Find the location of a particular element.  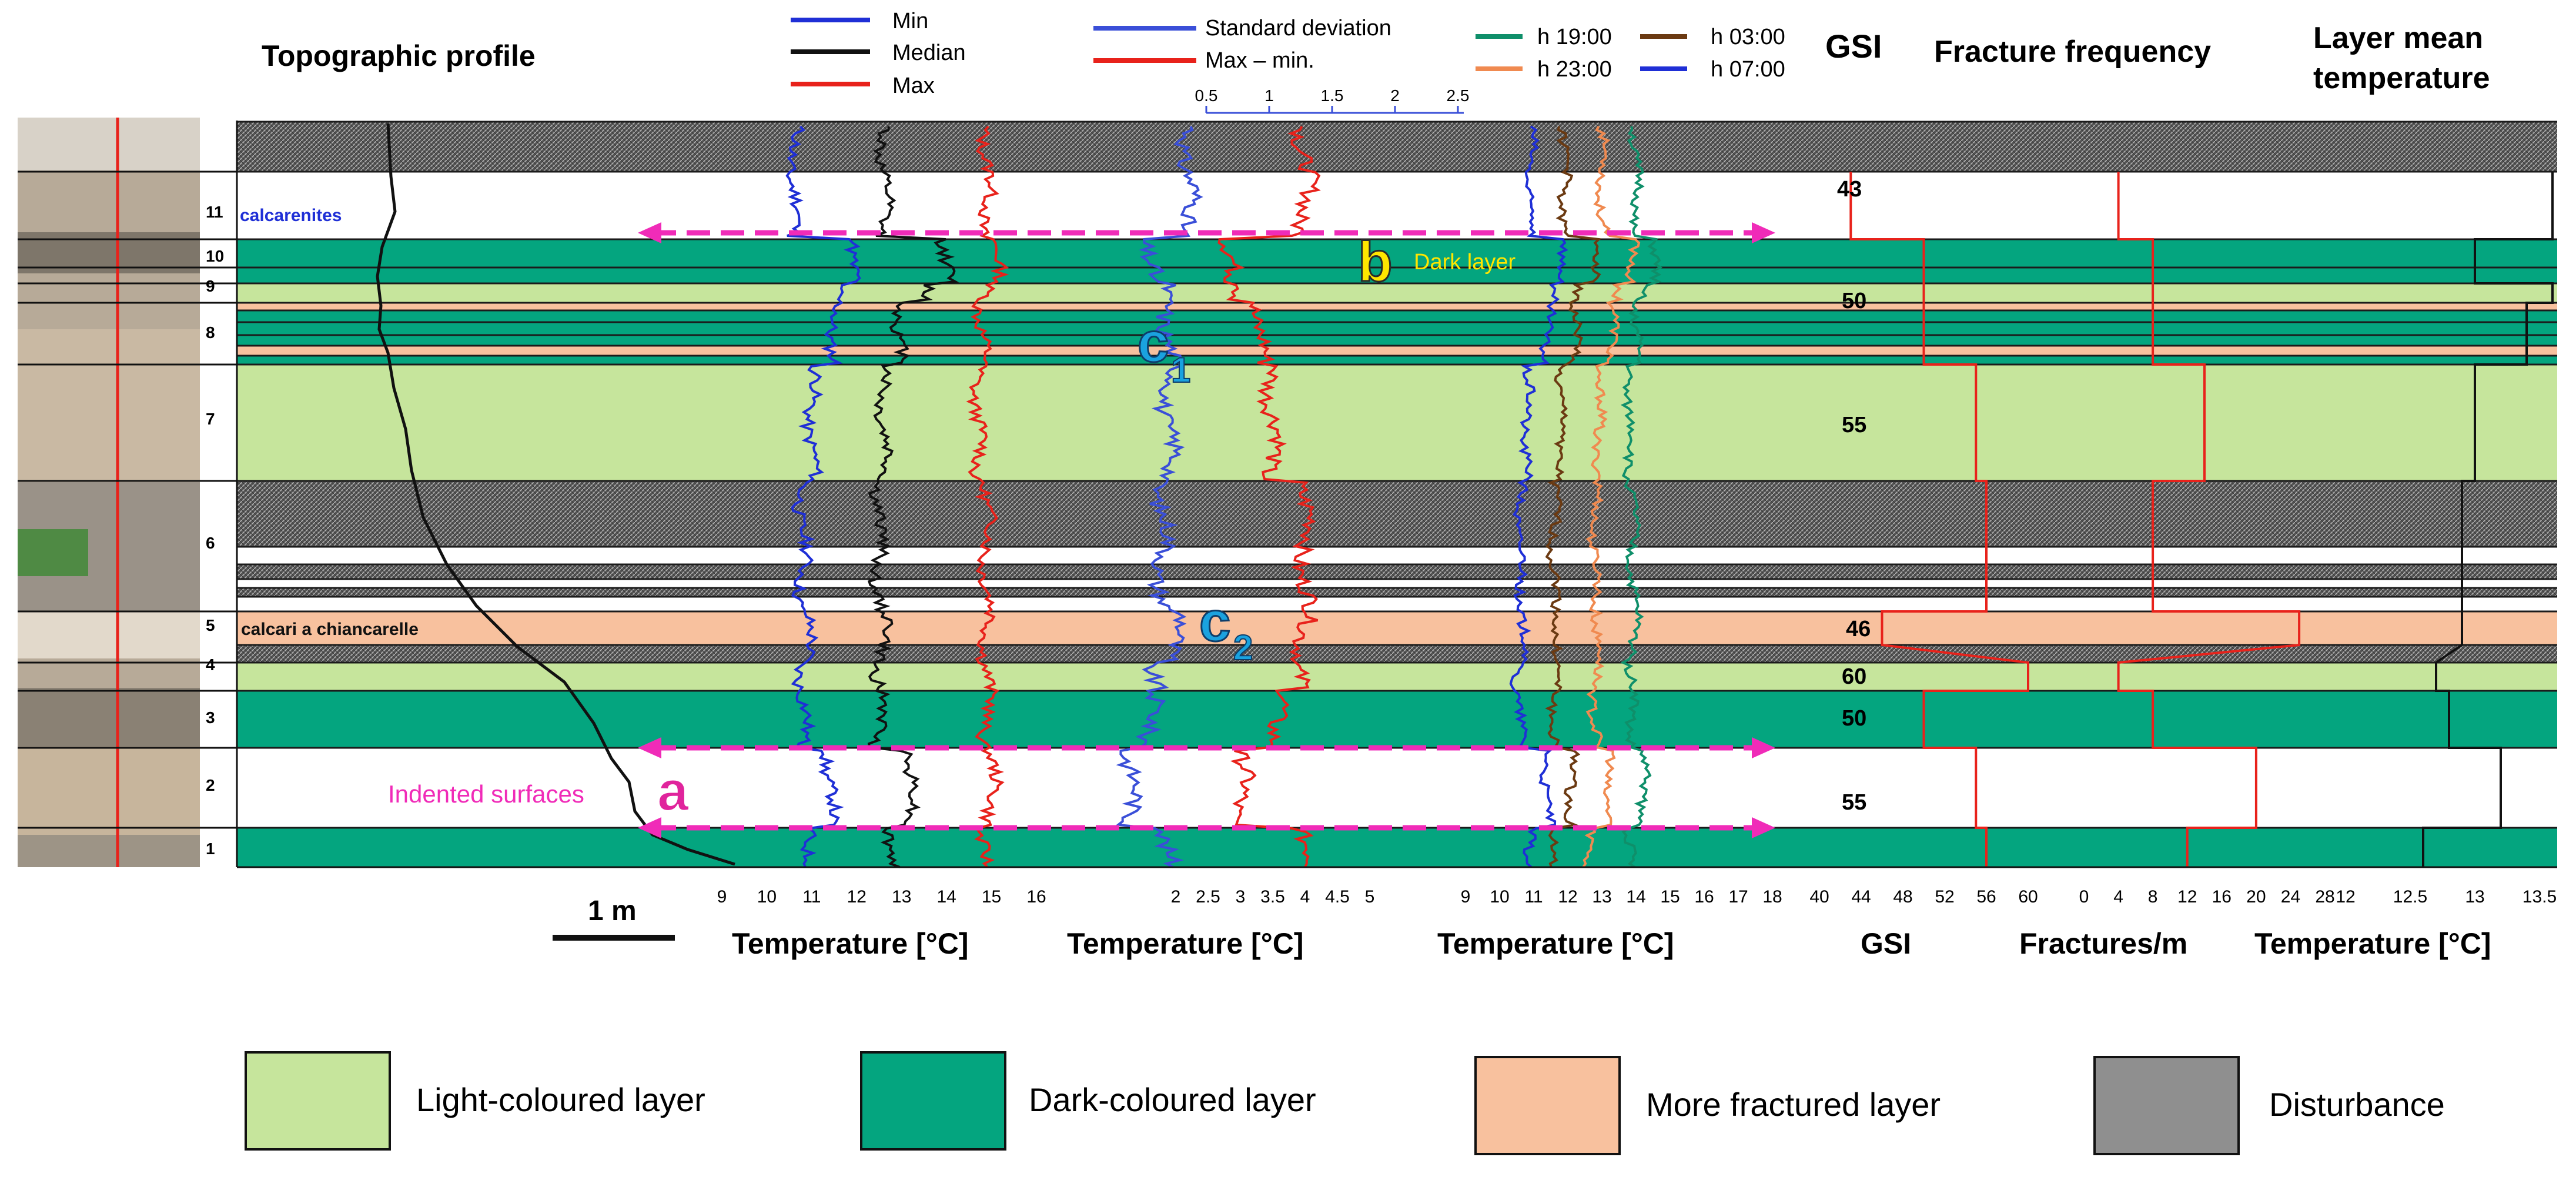

layer-number: 5 is located at coordinates (210, 625).